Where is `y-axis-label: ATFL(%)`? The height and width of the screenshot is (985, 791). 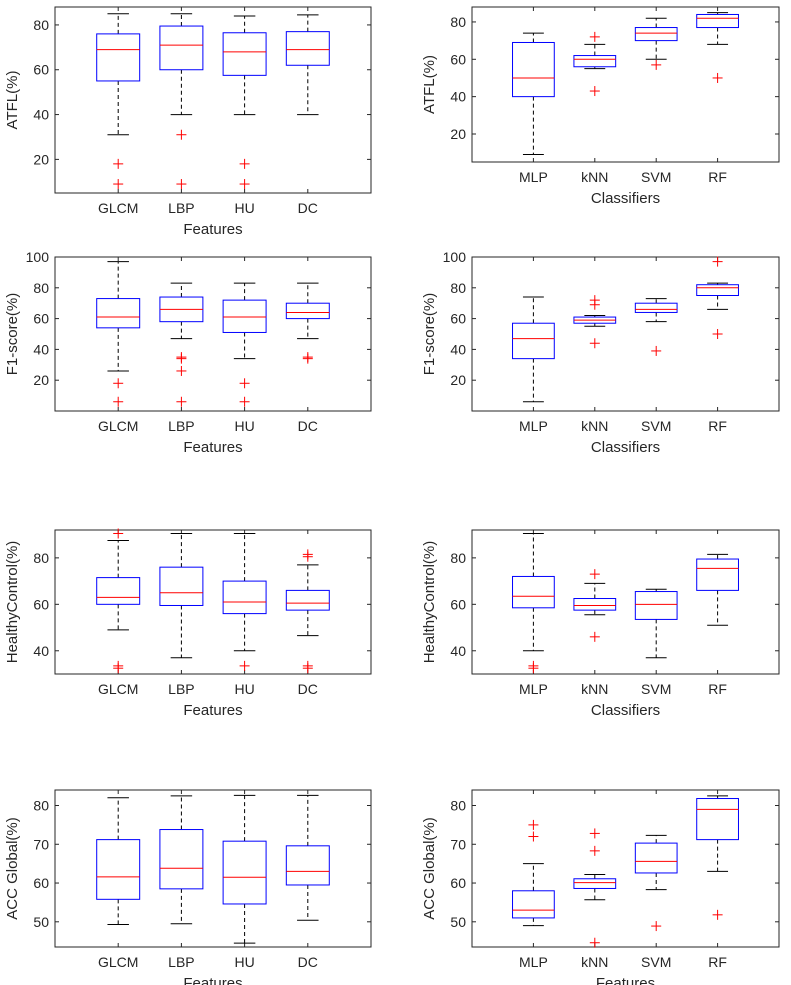 y-axis-label: ATFL(%) is located at coordinates (429, 84).